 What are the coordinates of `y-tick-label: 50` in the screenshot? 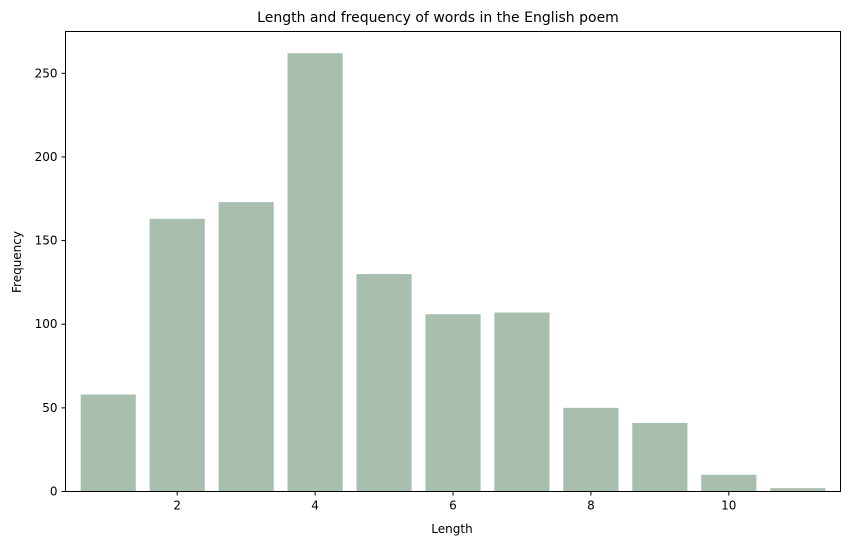 It's located at (49, 408).